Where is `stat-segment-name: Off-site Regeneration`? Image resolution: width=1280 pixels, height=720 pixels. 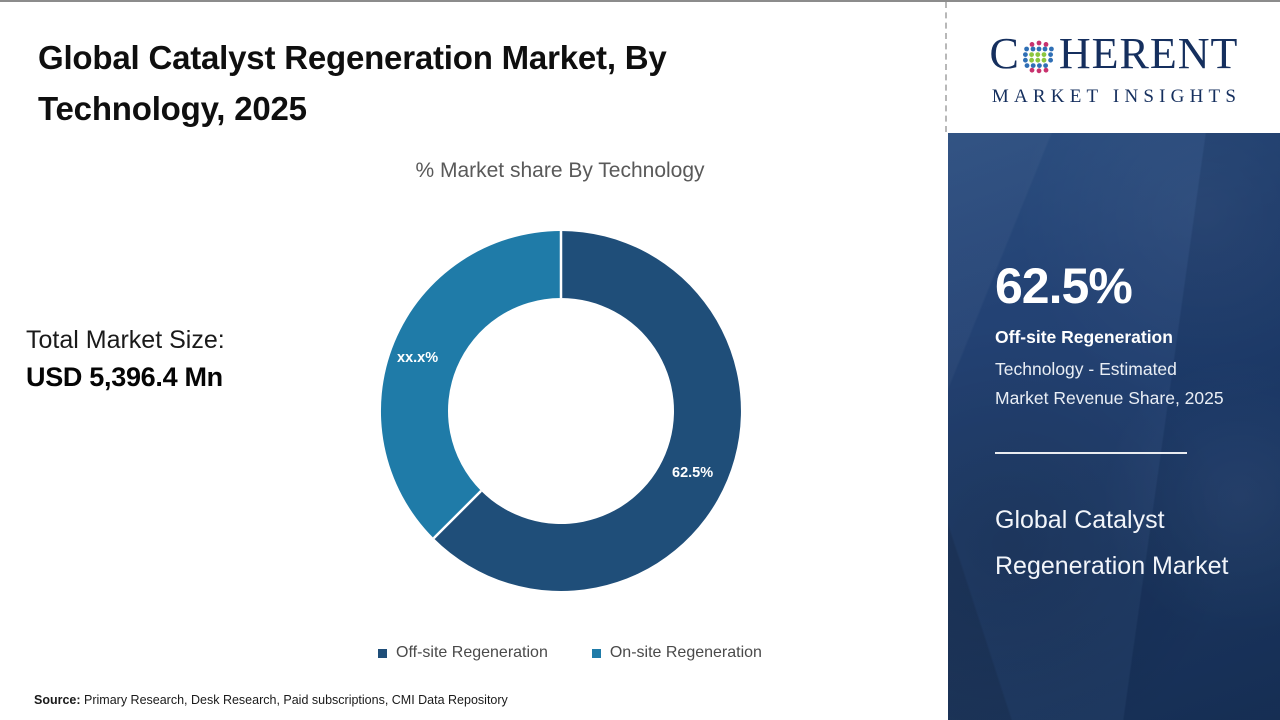
stat-segment-name: Off-site Regeneration is located at coordinates (1084, 337).